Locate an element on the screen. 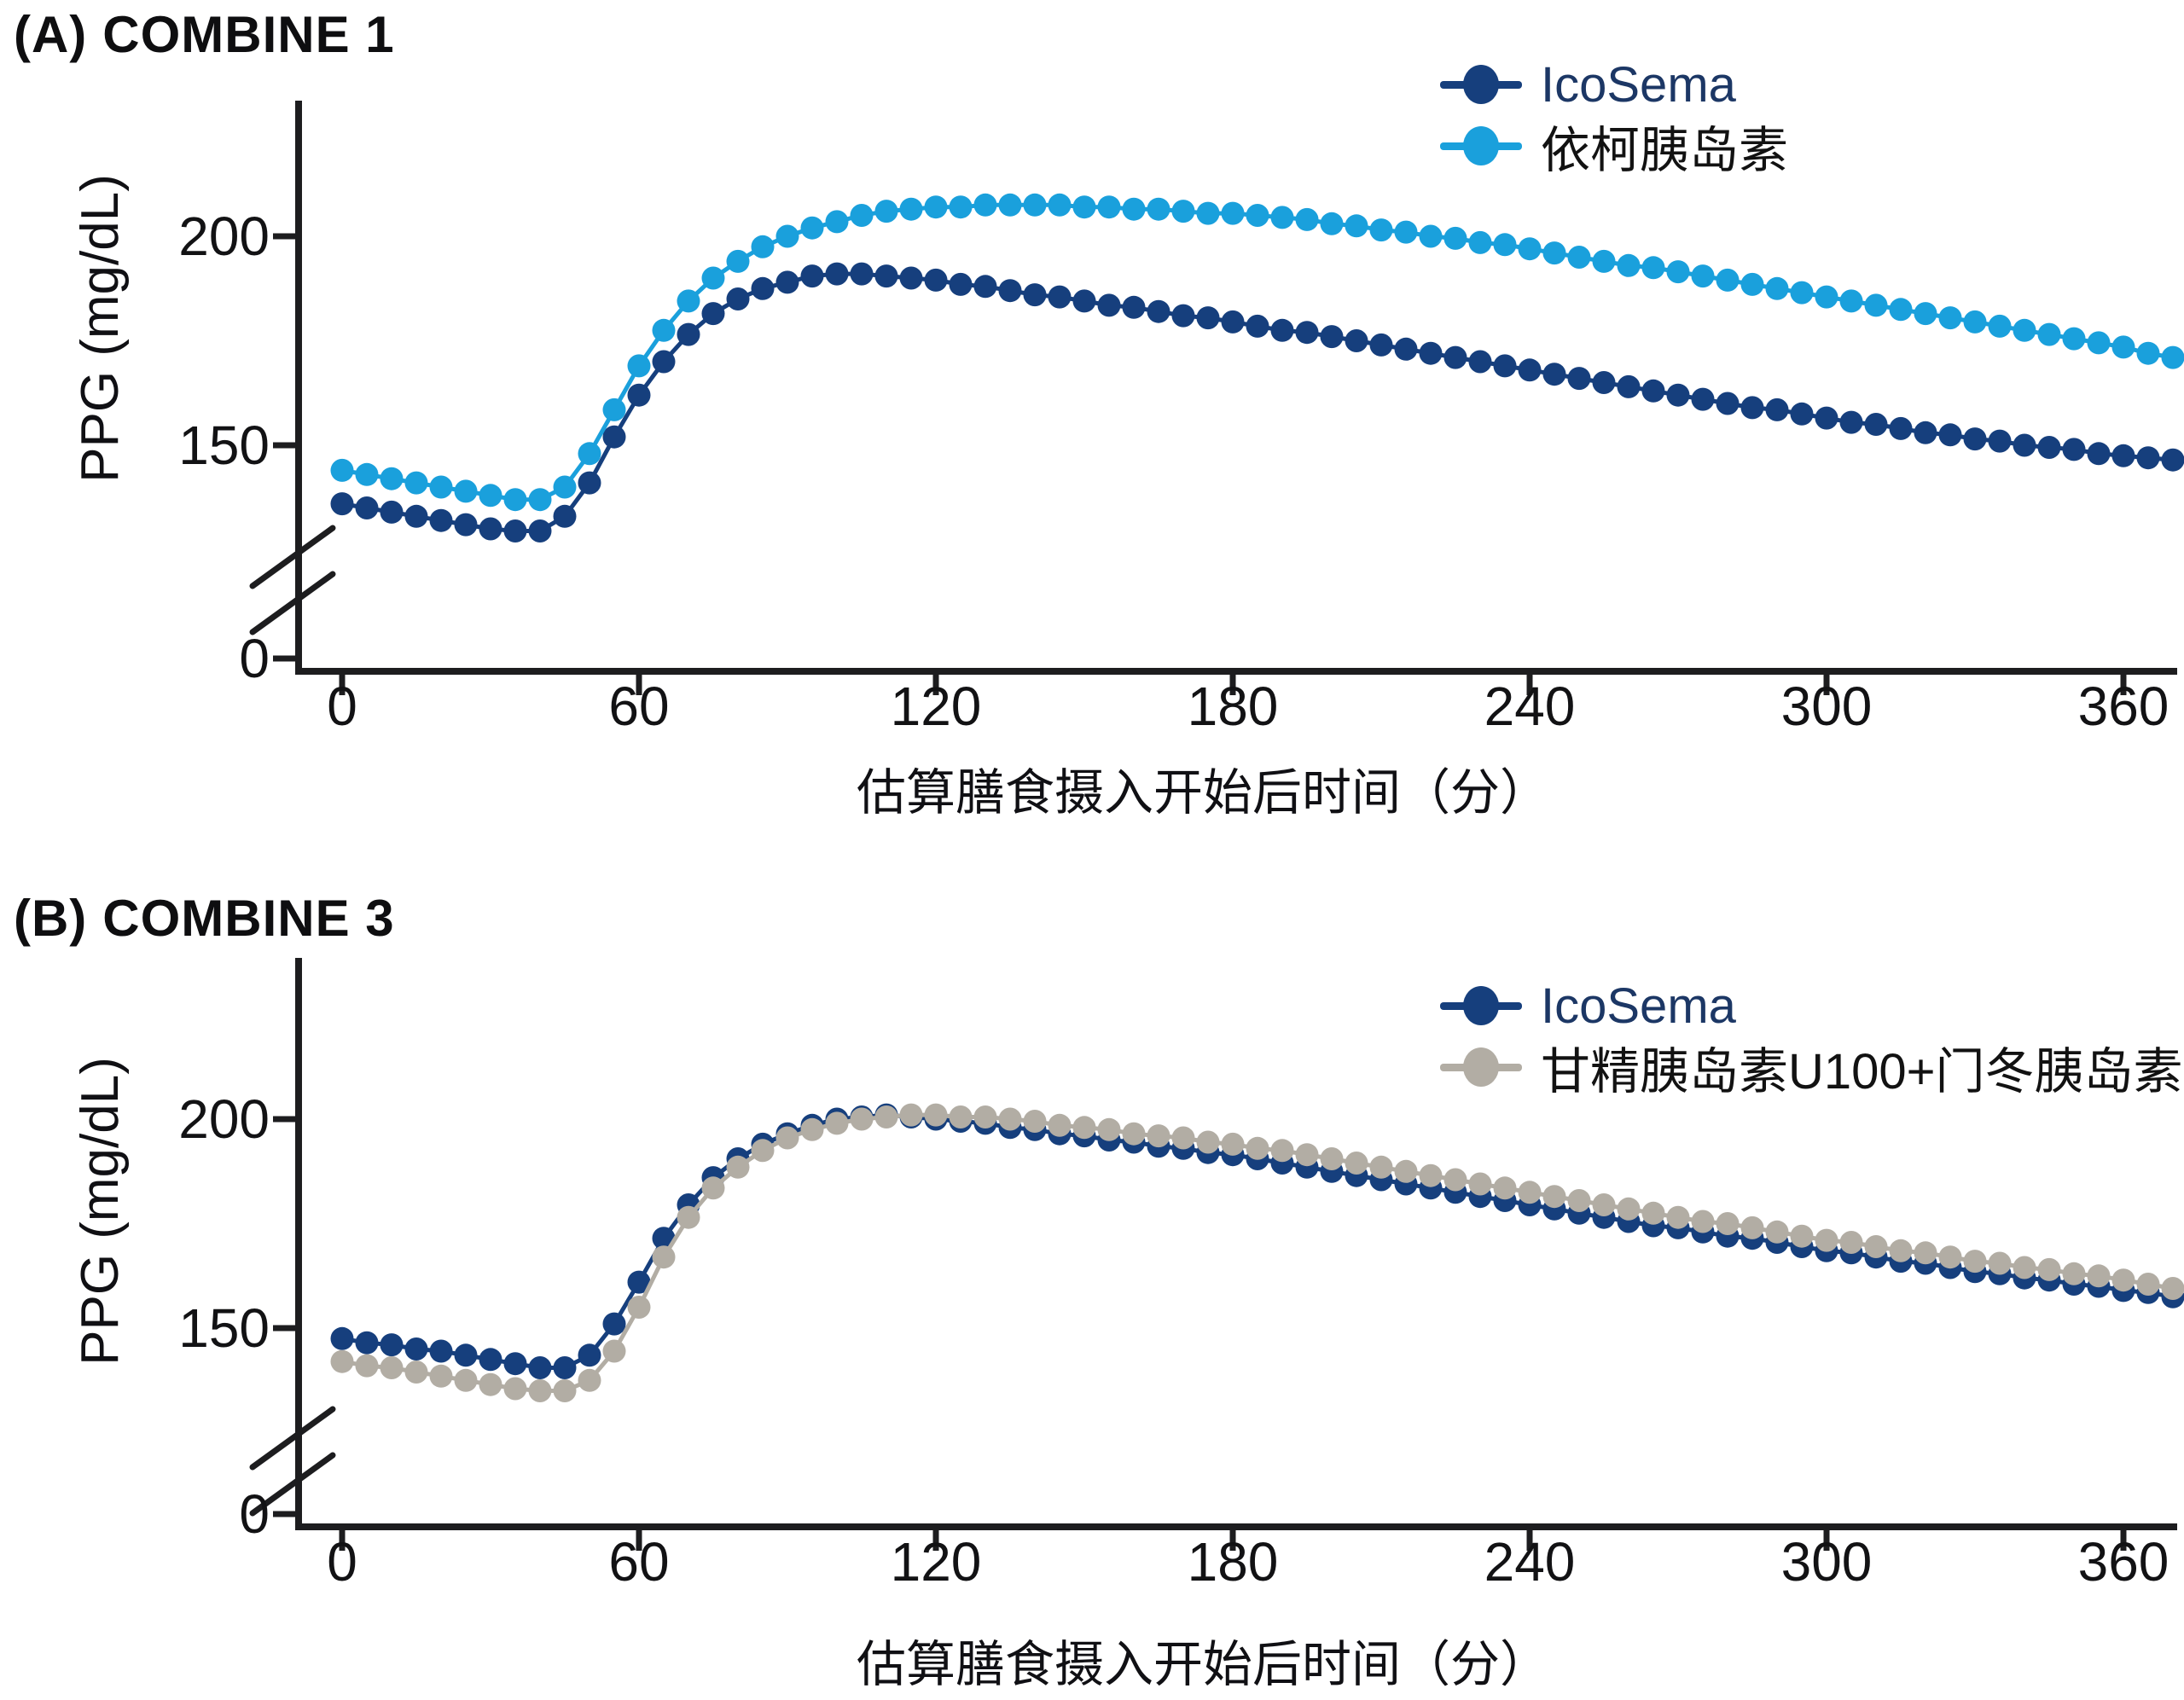  x-tick-label: 0 is located at coordinates (342, 1562).